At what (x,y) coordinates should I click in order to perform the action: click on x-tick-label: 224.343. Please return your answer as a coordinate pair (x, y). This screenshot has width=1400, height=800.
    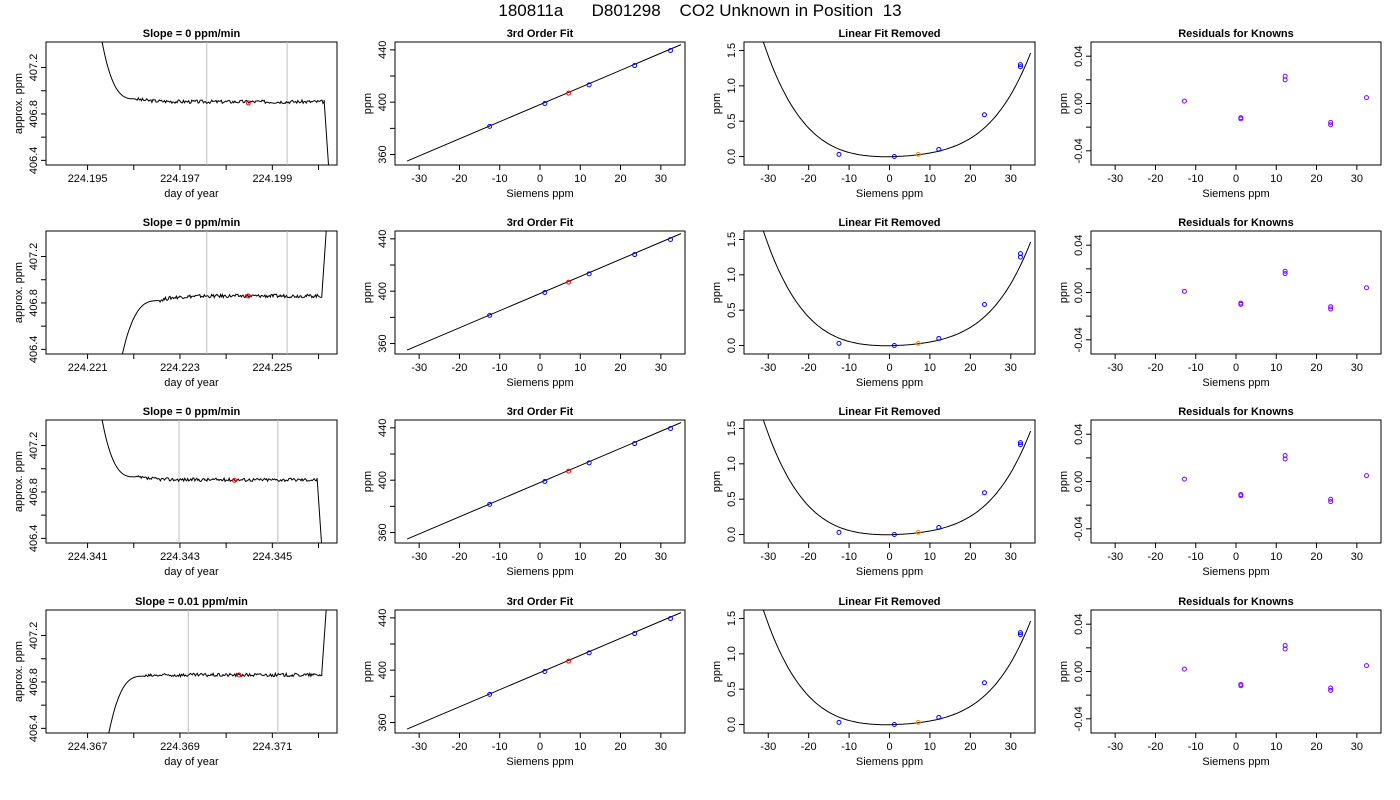
    Looking at the image, I should click on (180, 557).